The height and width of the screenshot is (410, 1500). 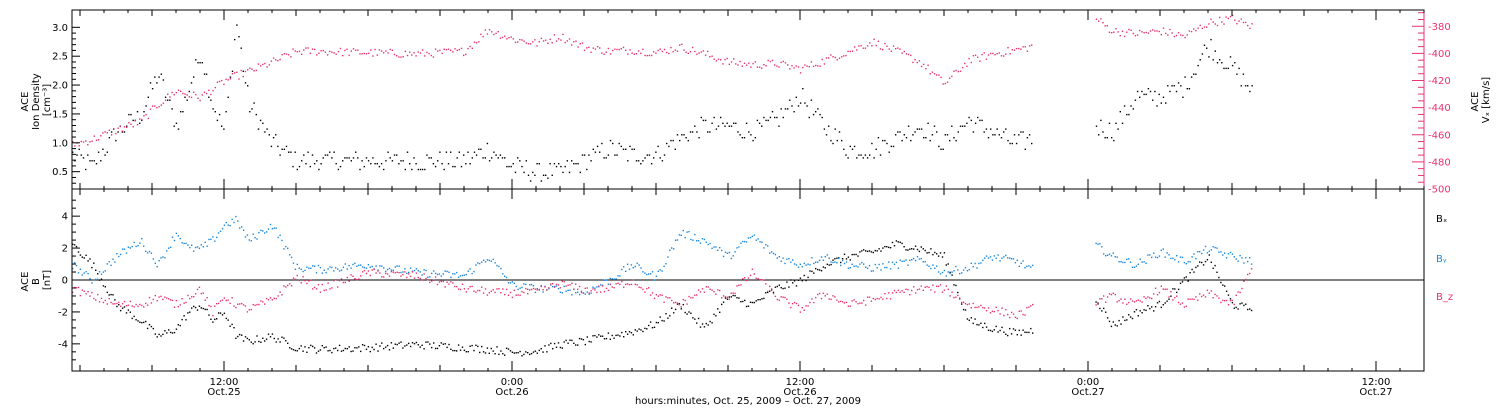 What do you see at coordinates (224, 382) in the screenshot?
I see `x-tick-time-label: 12:00` at bounding box center [224, 382].